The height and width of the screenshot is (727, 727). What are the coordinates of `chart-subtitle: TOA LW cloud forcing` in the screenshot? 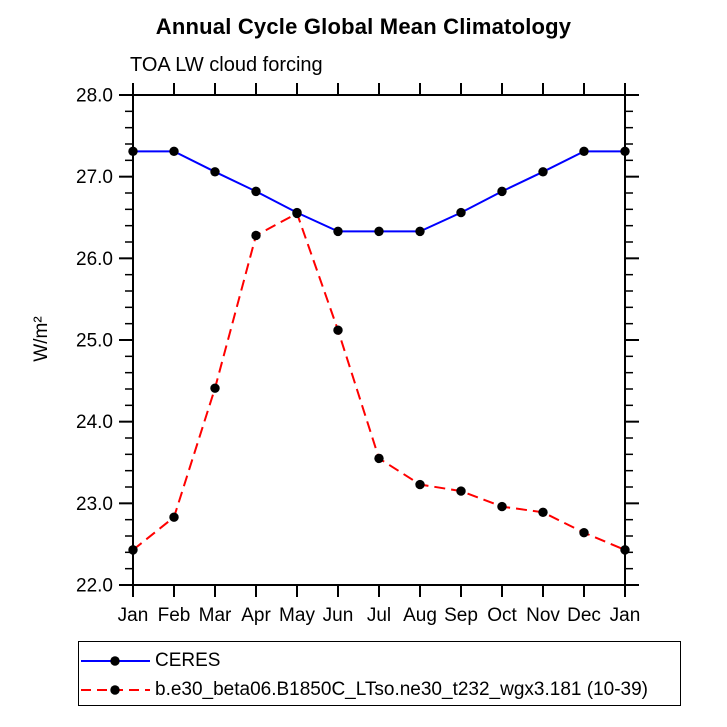 It's located at (226, 65).